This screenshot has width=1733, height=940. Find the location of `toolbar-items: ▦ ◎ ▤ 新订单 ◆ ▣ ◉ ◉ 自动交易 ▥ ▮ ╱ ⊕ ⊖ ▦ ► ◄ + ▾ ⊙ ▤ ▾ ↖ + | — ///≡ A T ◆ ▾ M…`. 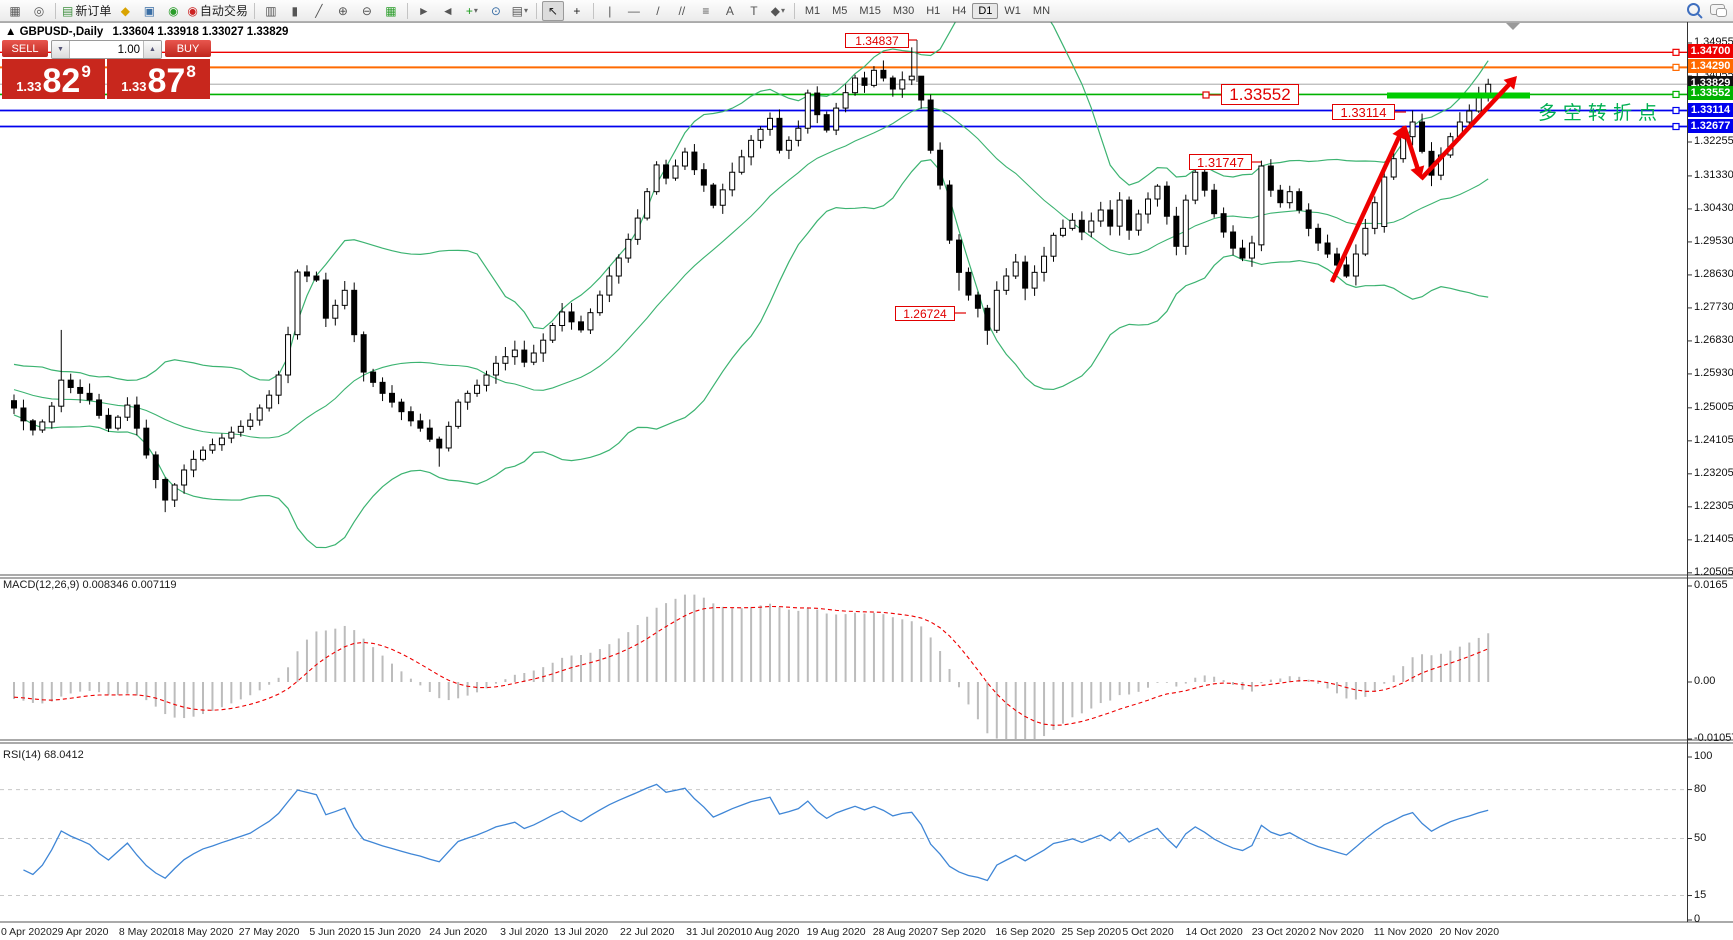

toolbar-items: ▦ ◎ ▤ 新订单 ◆ ▣ ◉ ◉ 自动交易 ▥ ▮ ╱ ⊕ ⊖ ▦ ► ◄ + ▾ ⊙ ▤ ▾ ↖ + | — ///≡ A T ◆ ▾ M… is located at coordinates (529, 10).